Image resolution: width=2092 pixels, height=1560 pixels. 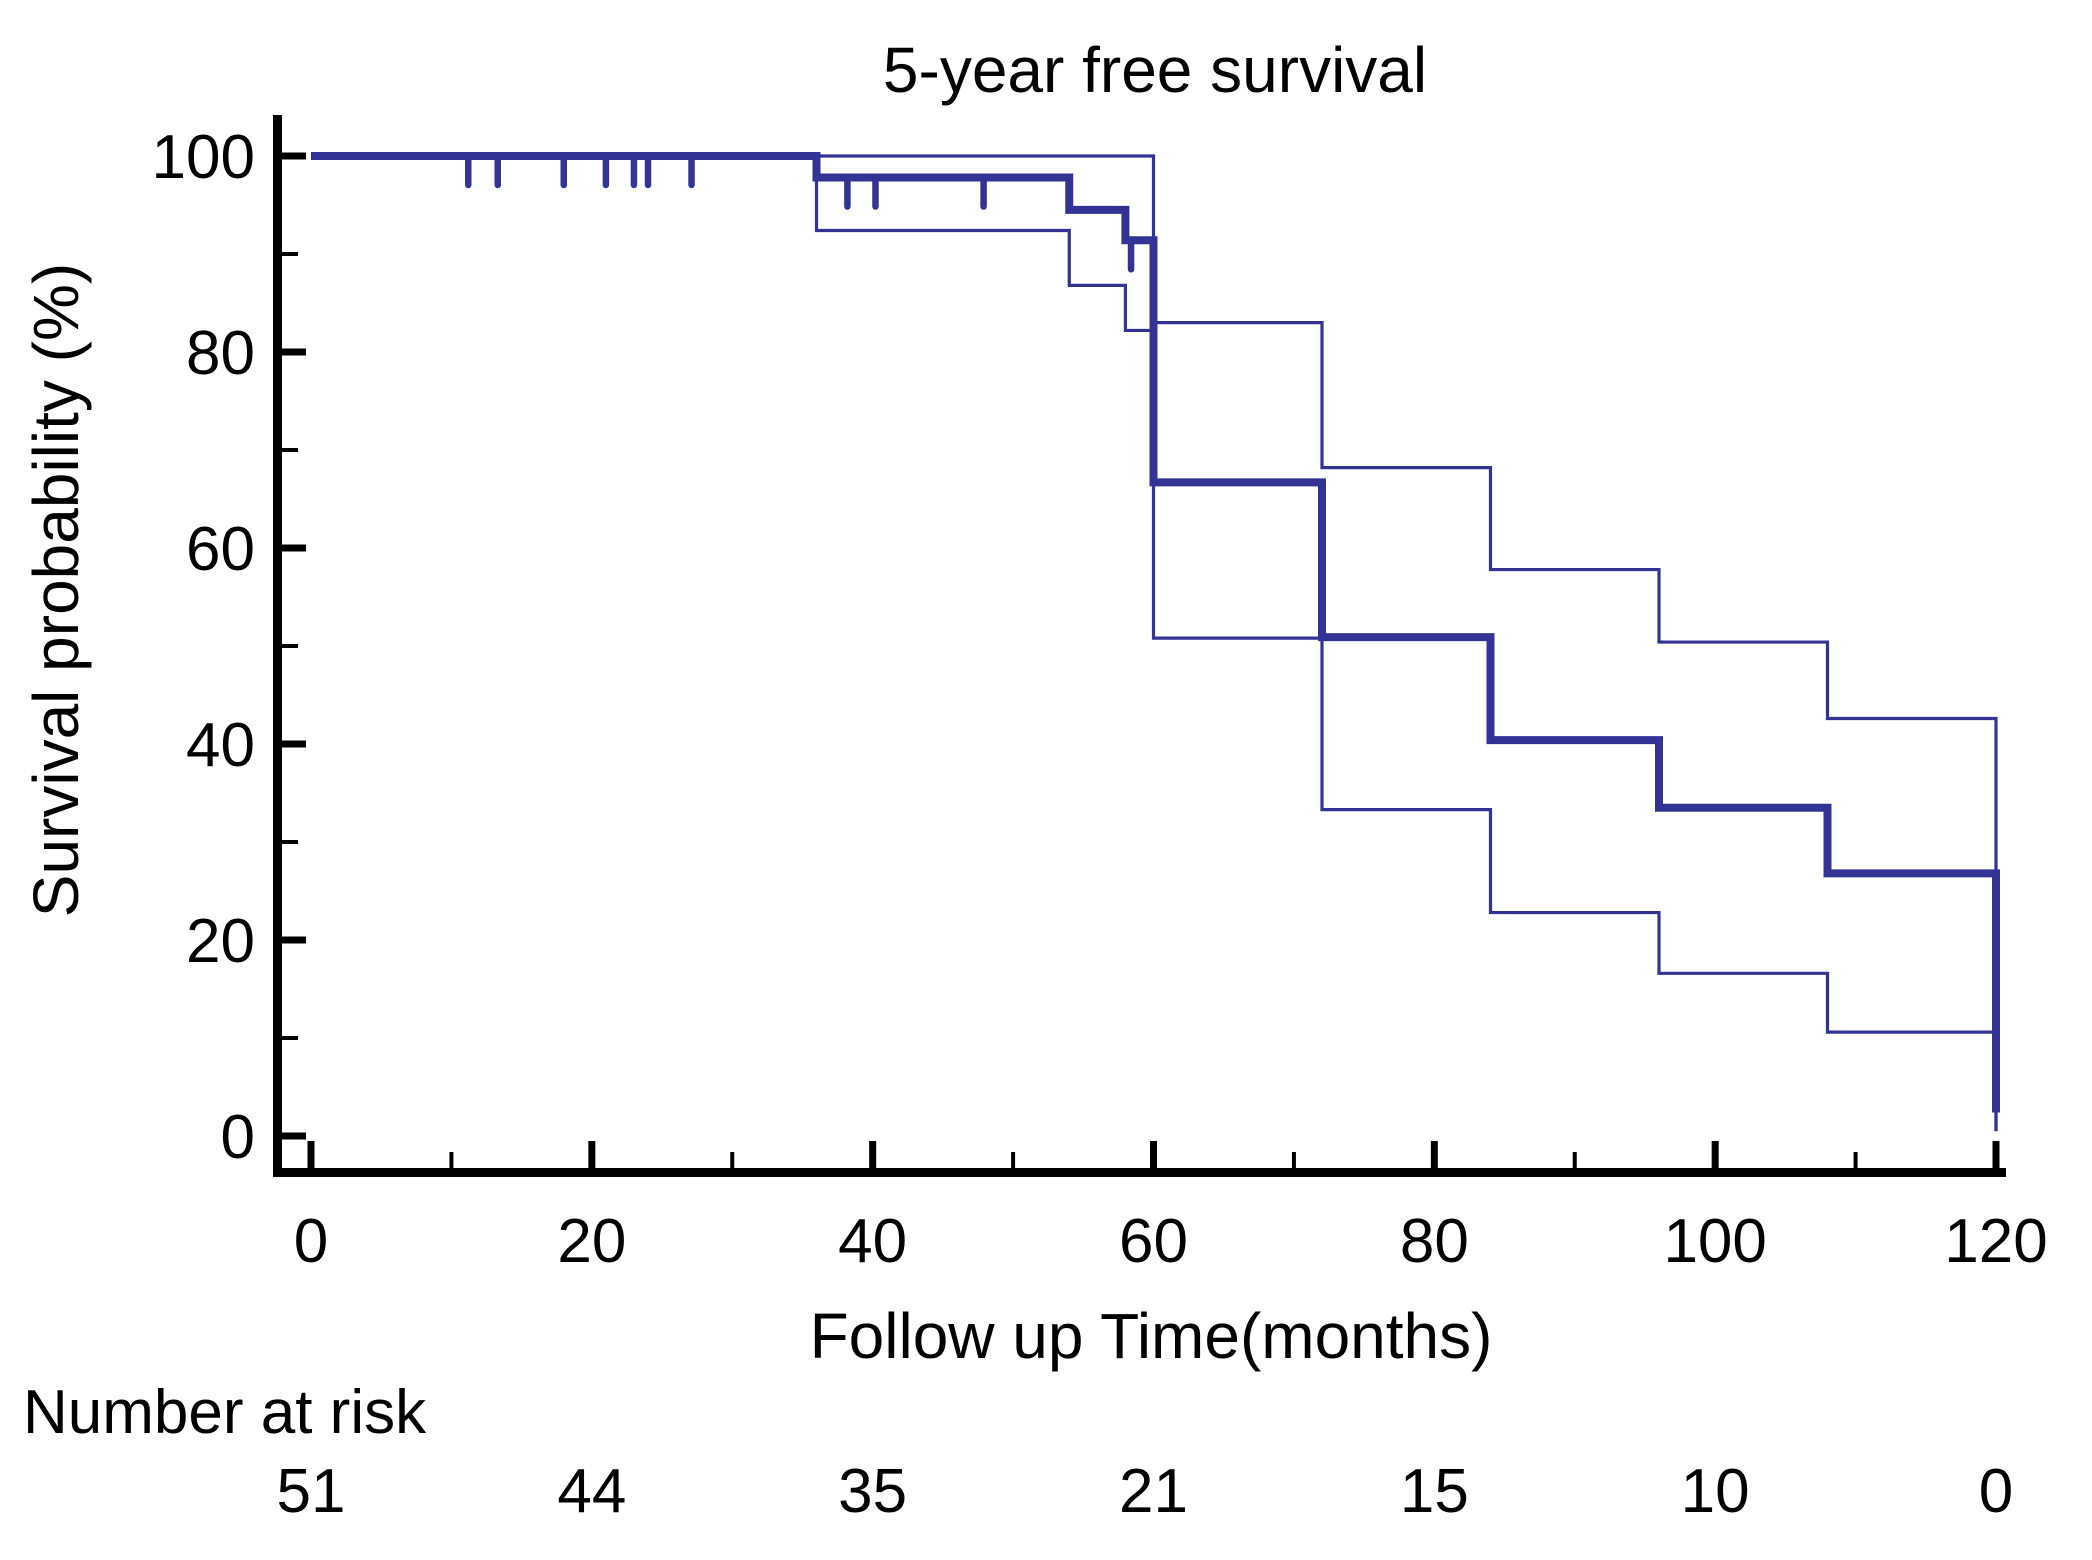 What do you see at coordinates (1153, 1154) in the screenshot?
I see `x-axis-ticks` at bounding box center [1153, 1154].